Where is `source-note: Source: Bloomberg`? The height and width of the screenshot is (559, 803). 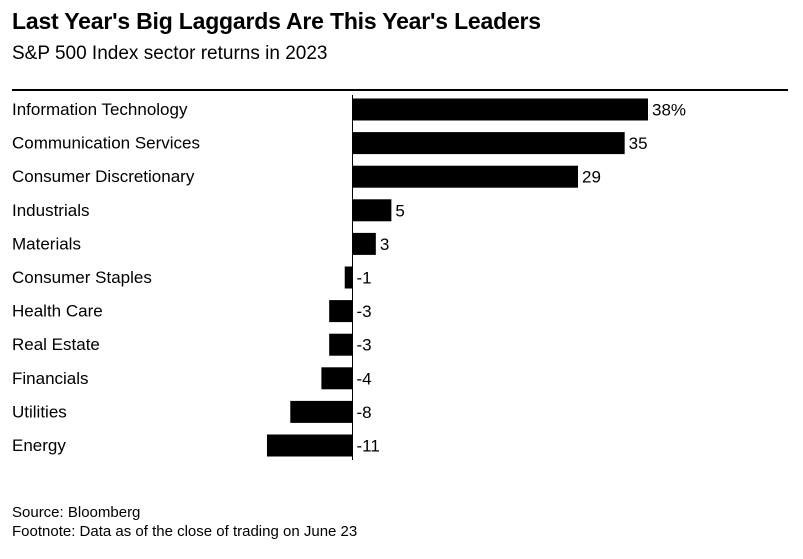
source-note: Source: Bloomberg is located at coordinates (76, 512).